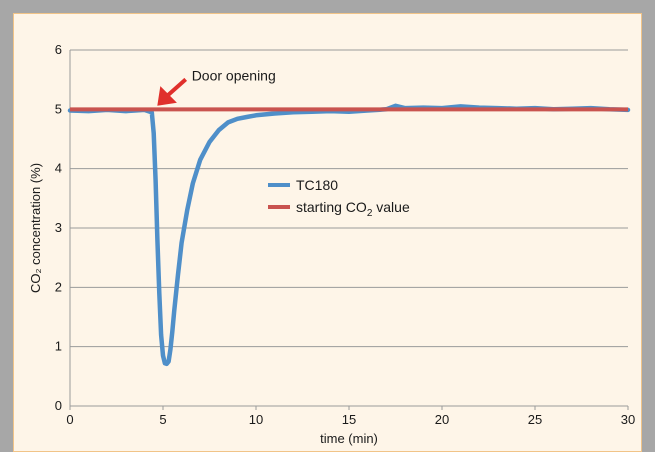 Image resolution: width=655 pixels, height=452 pixels. What do you see at coordinates (535, 419) in the screenshot?
I see `x-tick-label: 25` at bounding box center [535, 419].